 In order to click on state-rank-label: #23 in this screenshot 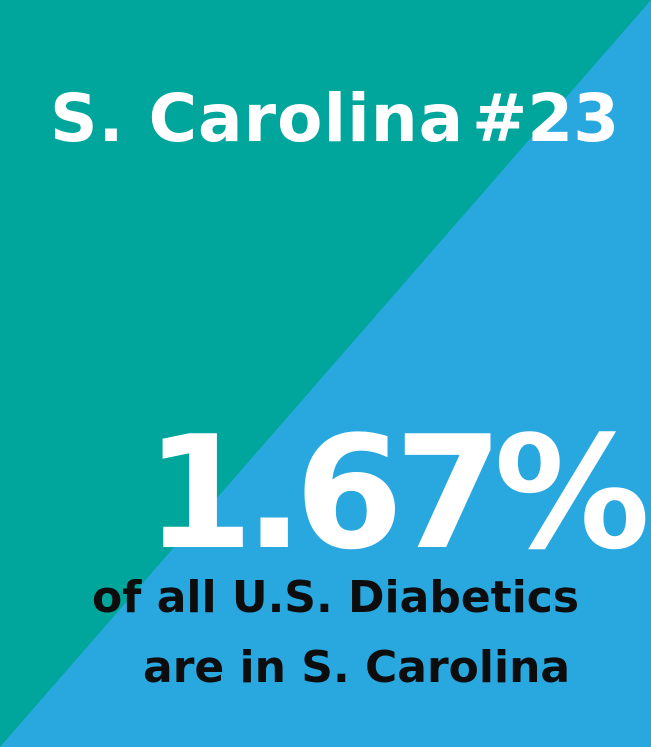, I will do `click(546, 118)`.